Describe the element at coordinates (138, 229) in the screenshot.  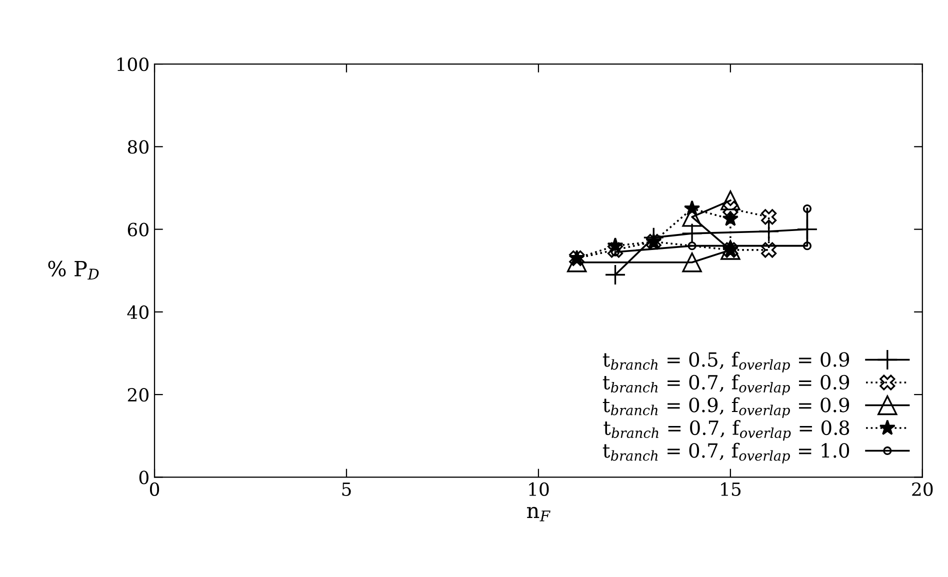
I see `y-tick-label: 60` at that location.